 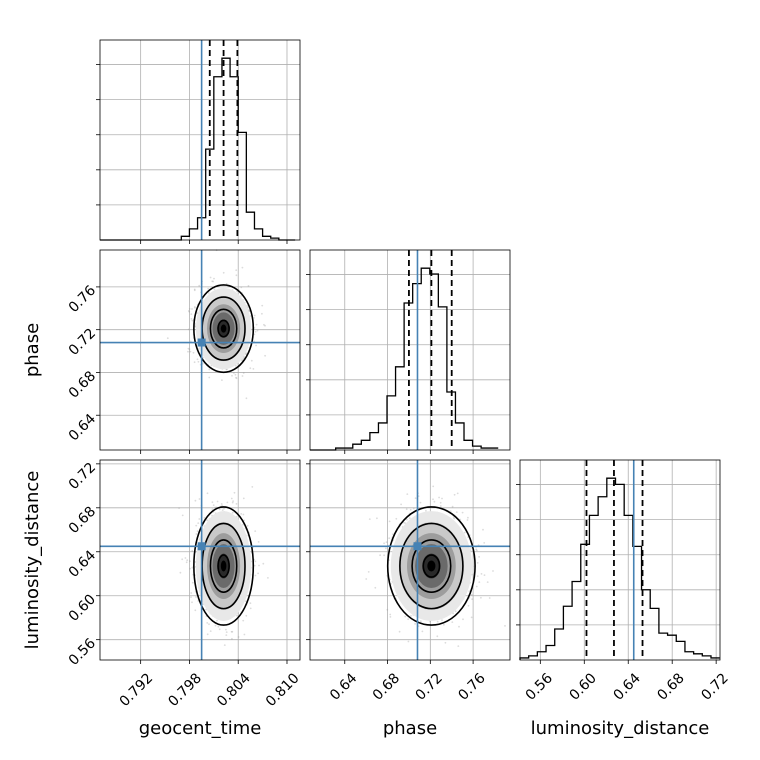 I want to click on y-tick-label: 0.64, so click(x=82, y=563).